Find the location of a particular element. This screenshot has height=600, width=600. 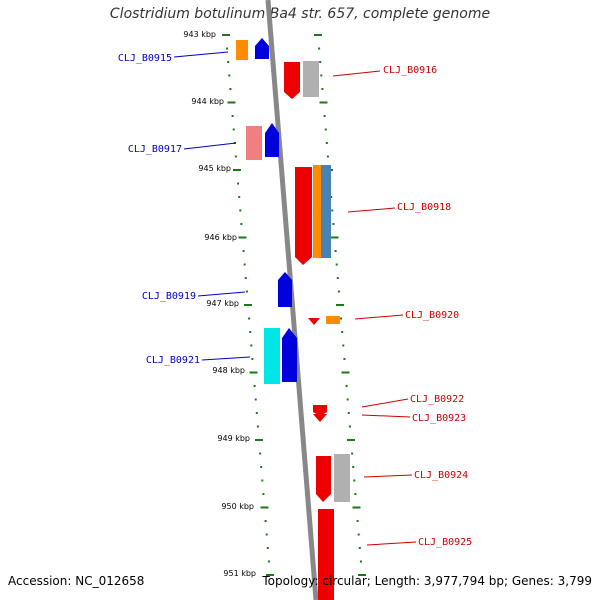

gene-label: CLJ_B0918 is located at coordinates (424, 207).